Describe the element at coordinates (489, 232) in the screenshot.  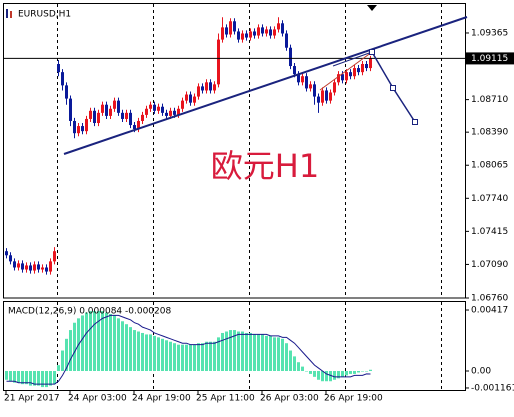
I see `y-tick-label: 1.07415` at that location.